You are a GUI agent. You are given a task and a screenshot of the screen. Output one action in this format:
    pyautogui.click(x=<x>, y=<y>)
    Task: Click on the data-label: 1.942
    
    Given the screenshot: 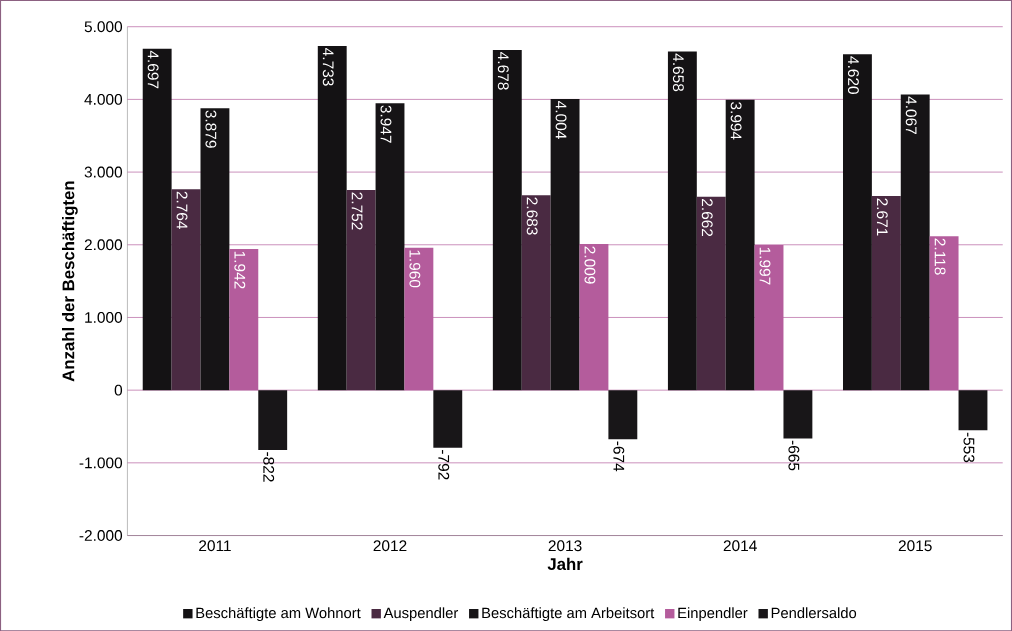 What is the action you would take?
    pyautogui.click(x=240, y=270)
    